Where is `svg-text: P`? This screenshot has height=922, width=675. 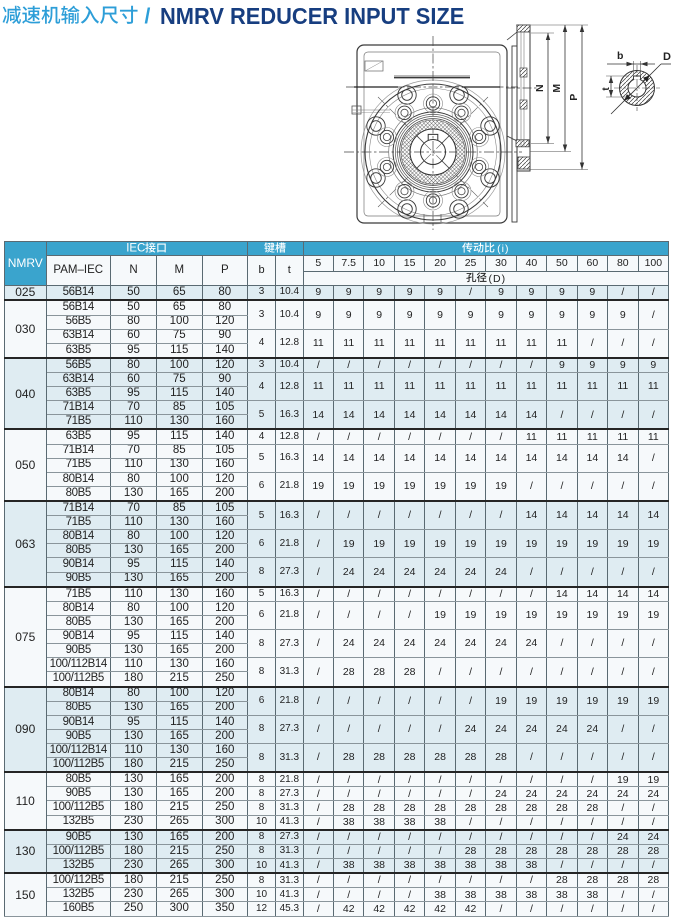
svg-text: P is located at coordinates (574, 97).